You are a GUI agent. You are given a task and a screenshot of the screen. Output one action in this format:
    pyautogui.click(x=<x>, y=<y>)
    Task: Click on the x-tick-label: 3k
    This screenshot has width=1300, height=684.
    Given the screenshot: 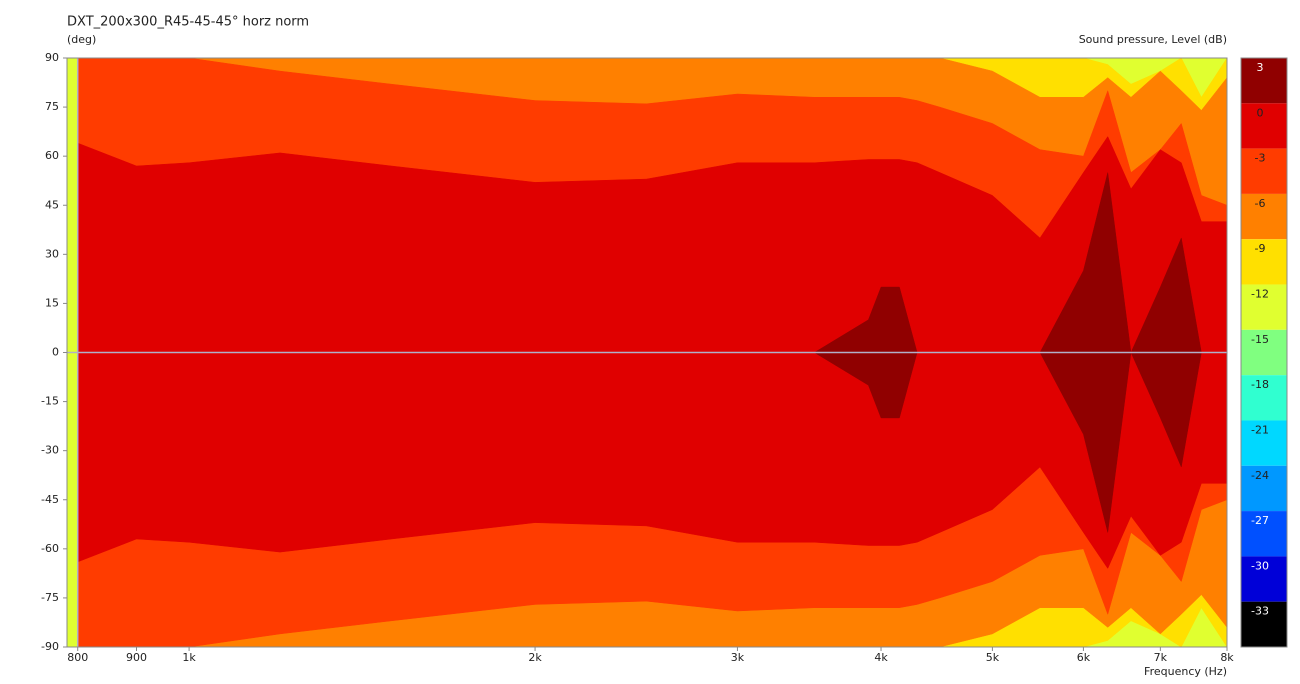 What is the action you would take?
    pyautogui.click(x=738, y=657)
    